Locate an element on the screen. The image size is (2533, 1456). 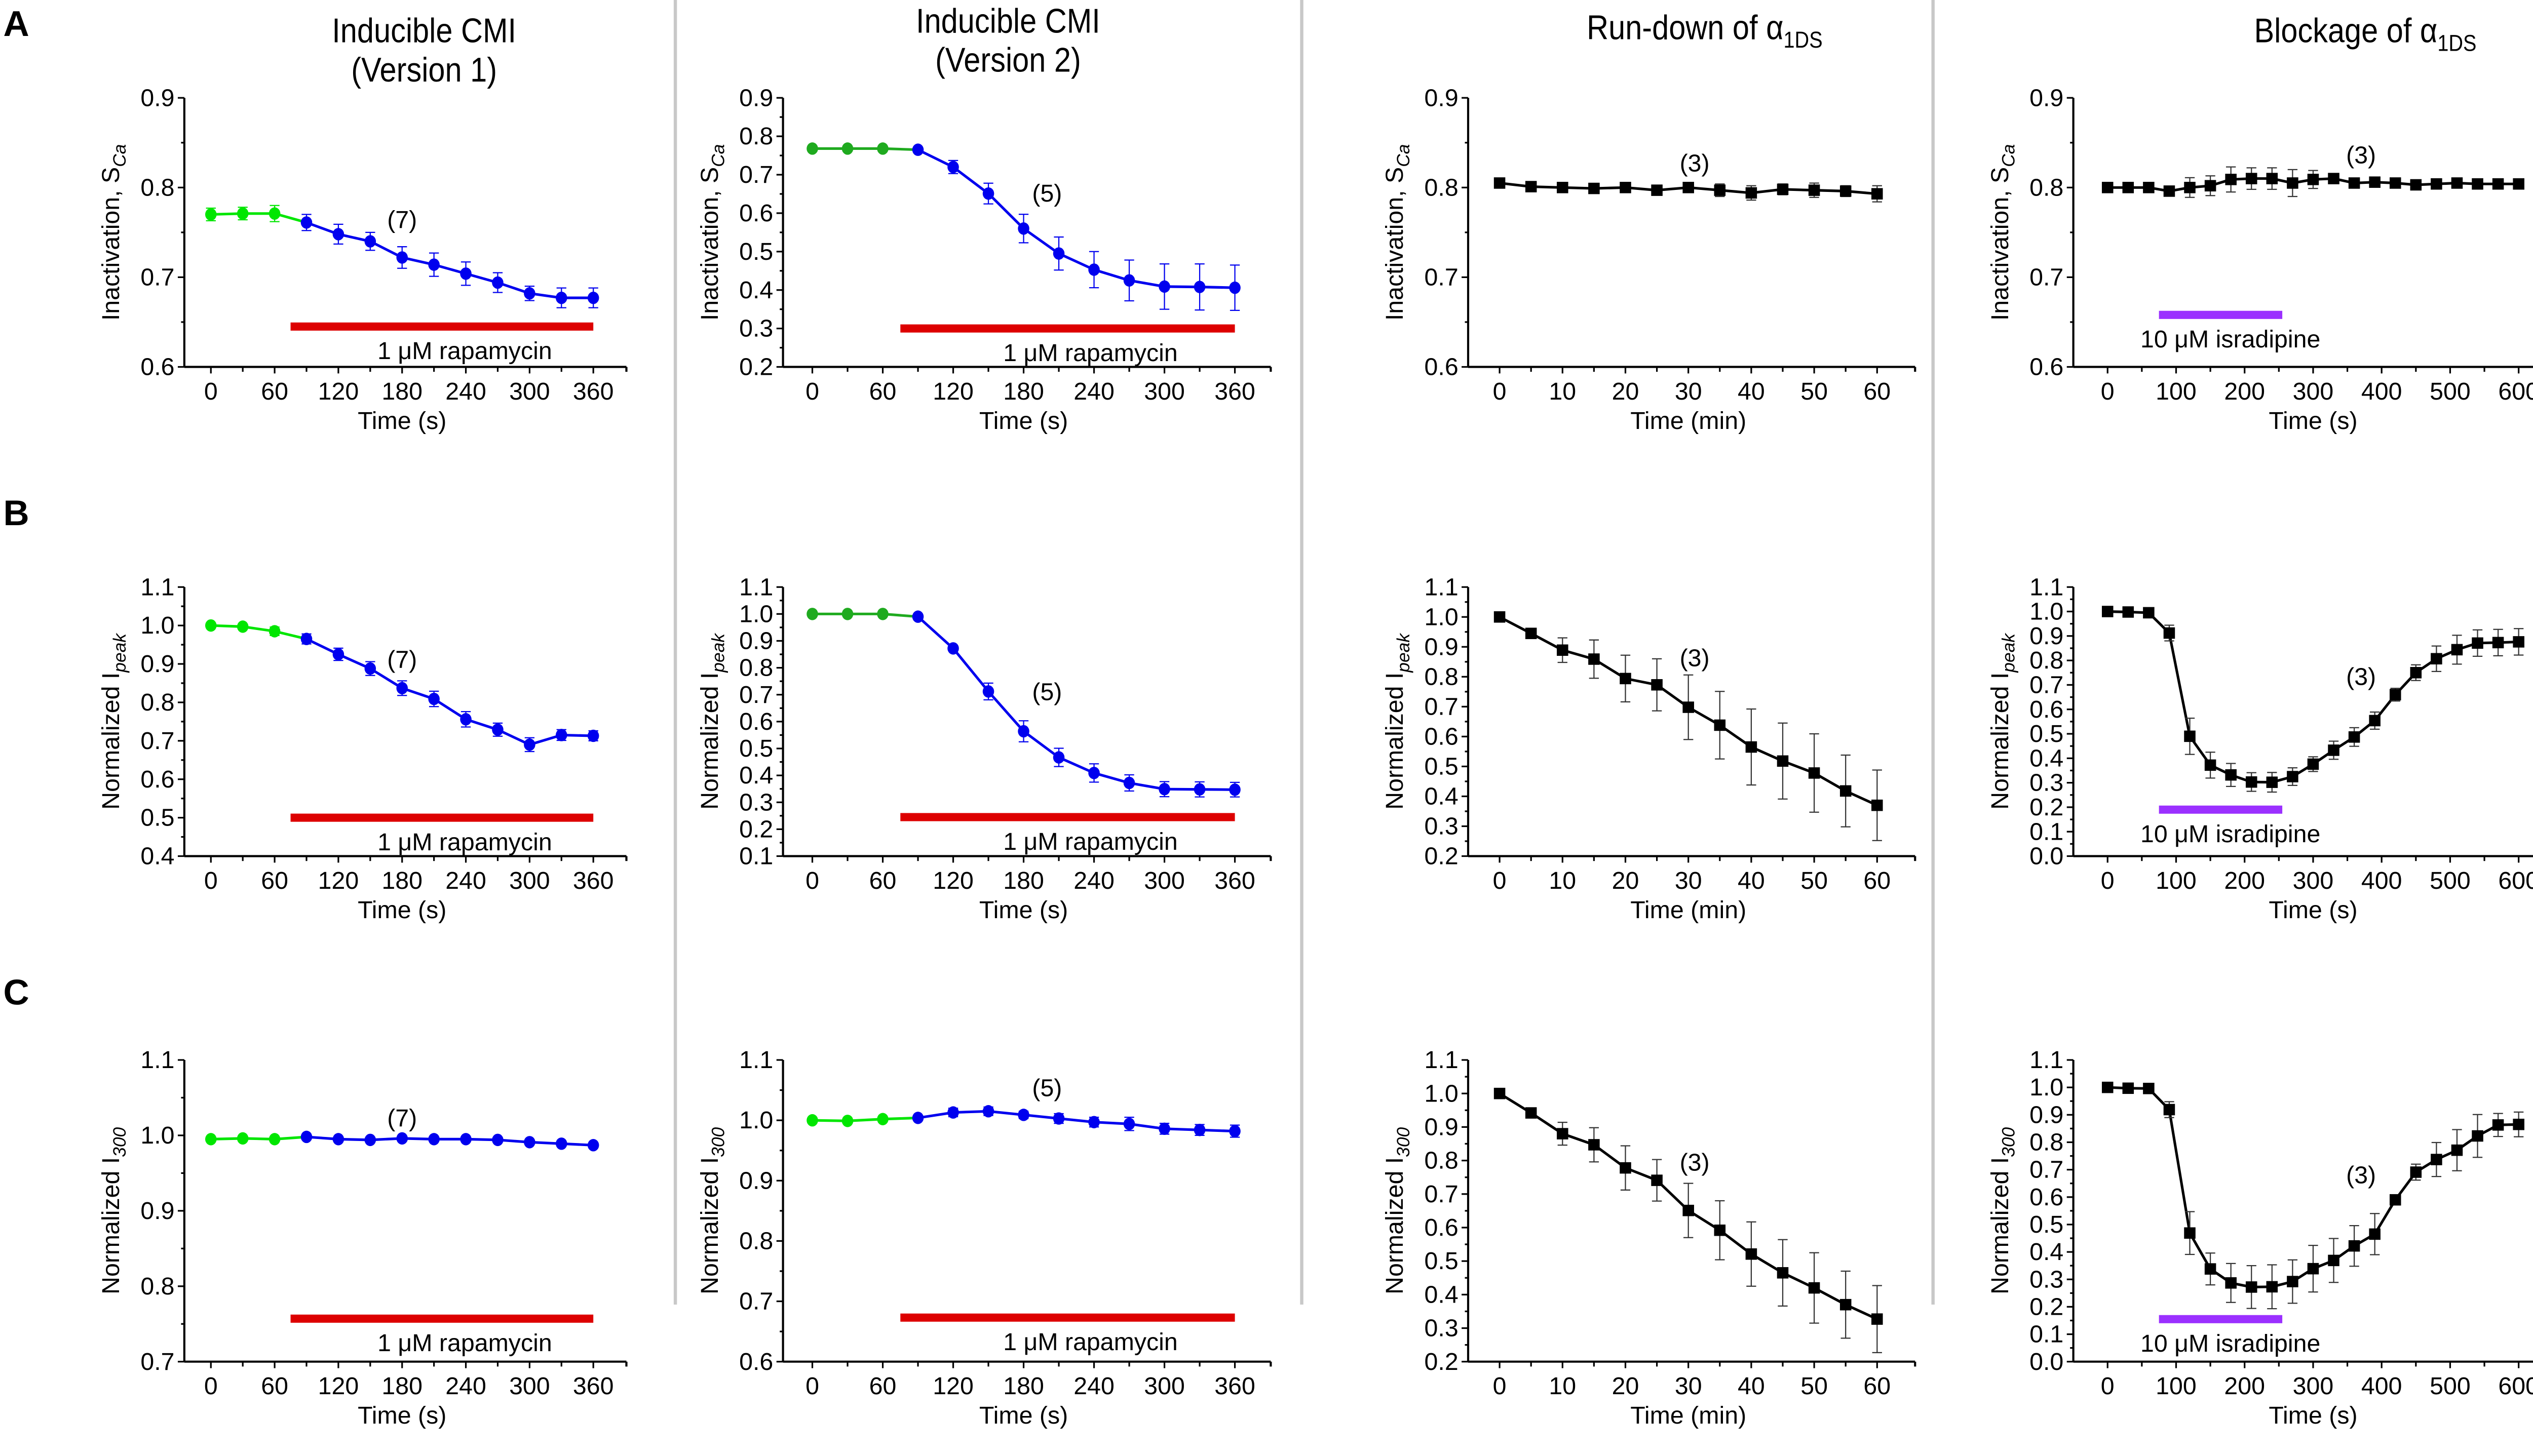
x-tick-label: 10 is located at coordinates (1562, 392).